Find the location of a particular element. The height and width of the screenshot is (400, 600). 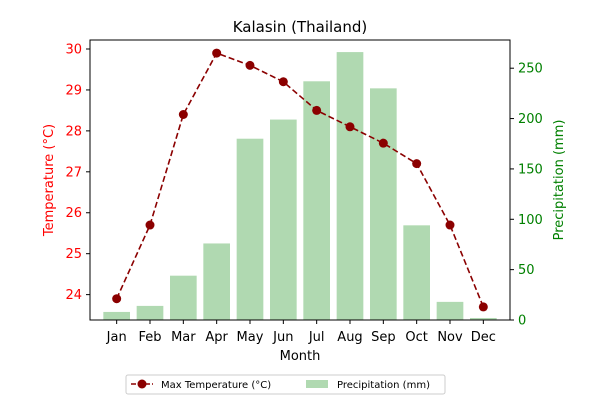

x-tick-label-feb: Feb is located at coordinates (149, 337).